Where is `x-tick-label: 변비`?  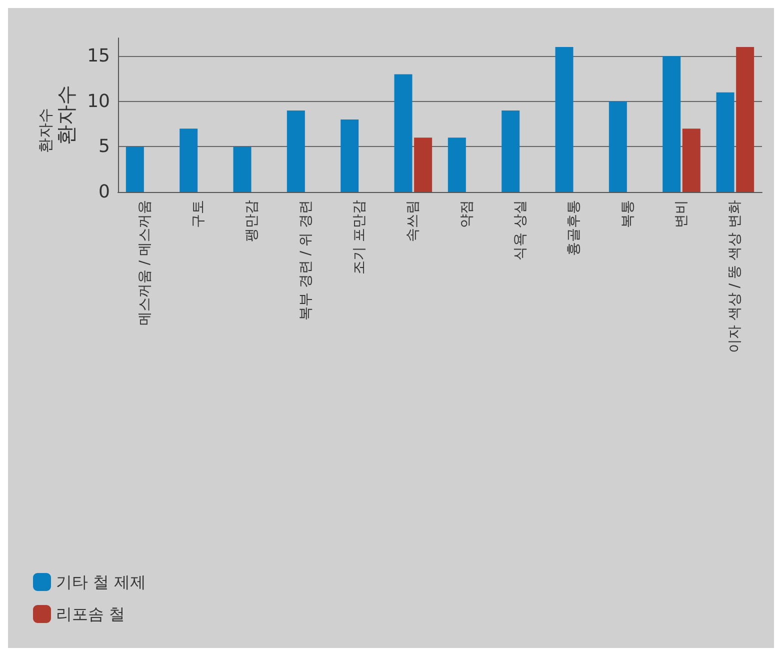
x-tick-label: 변비 is located at coordinates (682, 214).